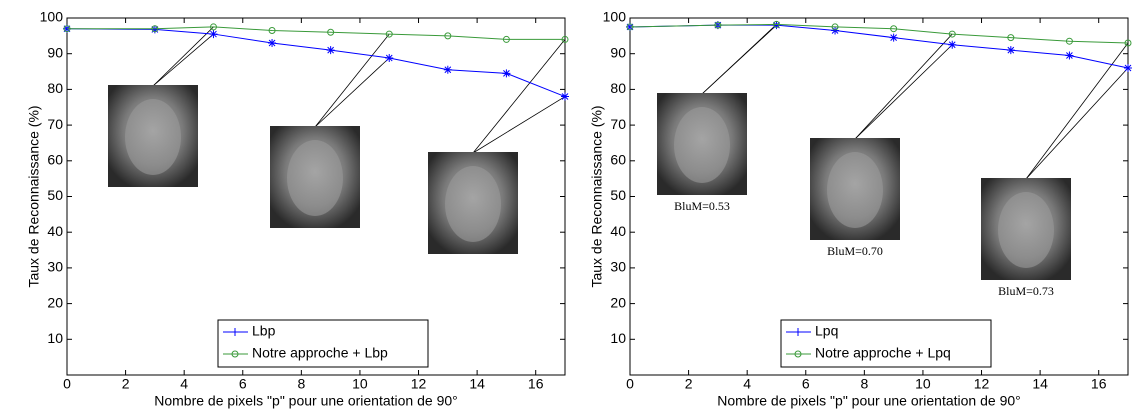  What do you see at coordinates (264, 331) in the screenshot?
I see `legend-label: Lbp` at bounding box center [264, 331].